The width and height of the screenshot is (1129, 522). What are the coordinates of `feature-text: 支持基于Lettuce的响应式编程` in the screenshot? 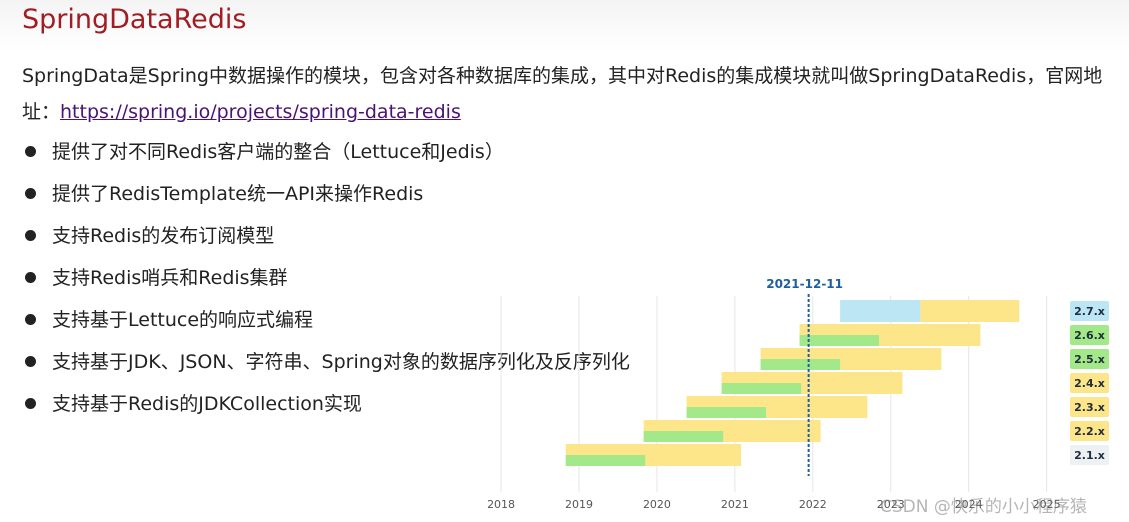 It's located at (183, 320).